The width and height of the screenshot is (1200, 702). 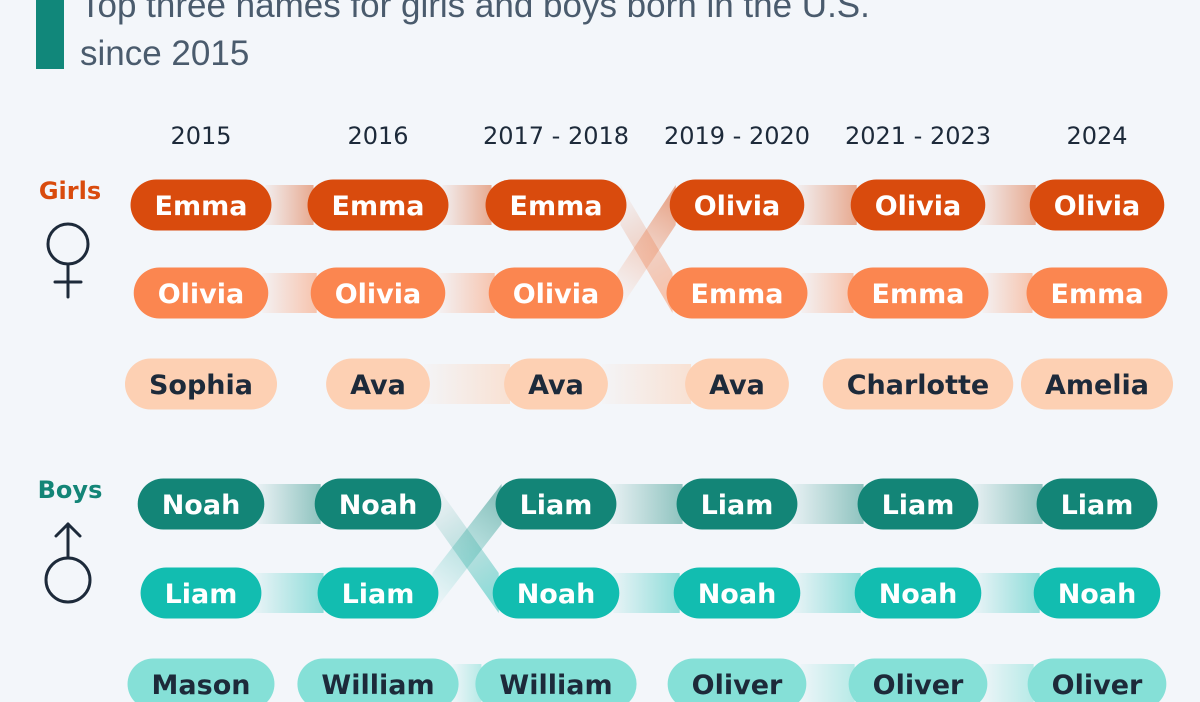 I want to click on name-label: Amelia, so click(x=1097, y=385).